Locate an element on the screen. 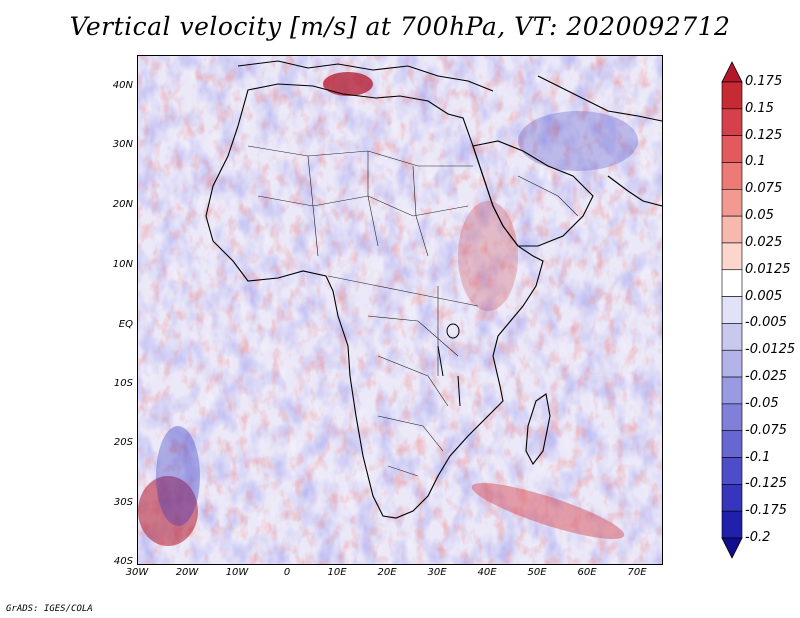  lon-tick-label: 50E is located at coordinates (537, 572).